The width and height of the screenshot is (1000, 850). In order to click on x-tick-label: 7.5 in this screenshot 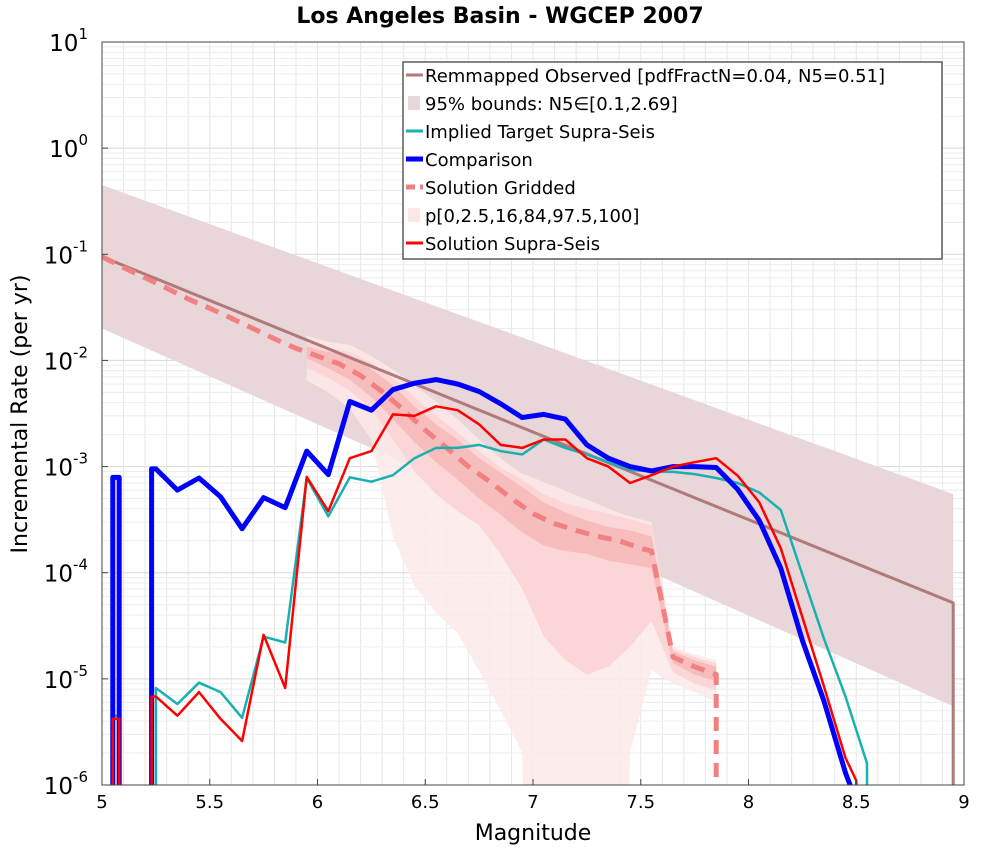, I will do `click(640, 802)`.